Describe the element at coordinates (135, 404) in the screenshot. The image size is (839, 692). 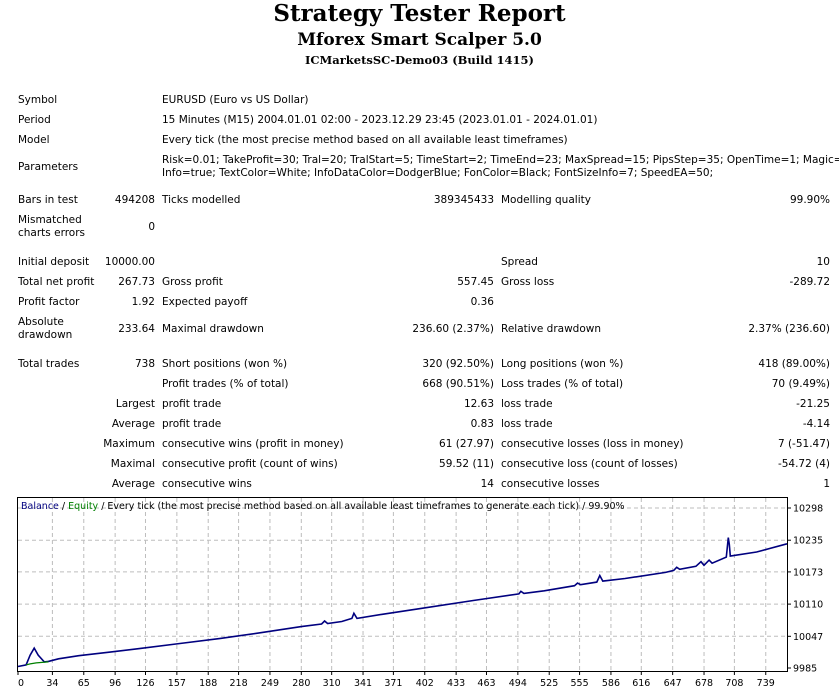
I see `largest-label: Largest` at that location.